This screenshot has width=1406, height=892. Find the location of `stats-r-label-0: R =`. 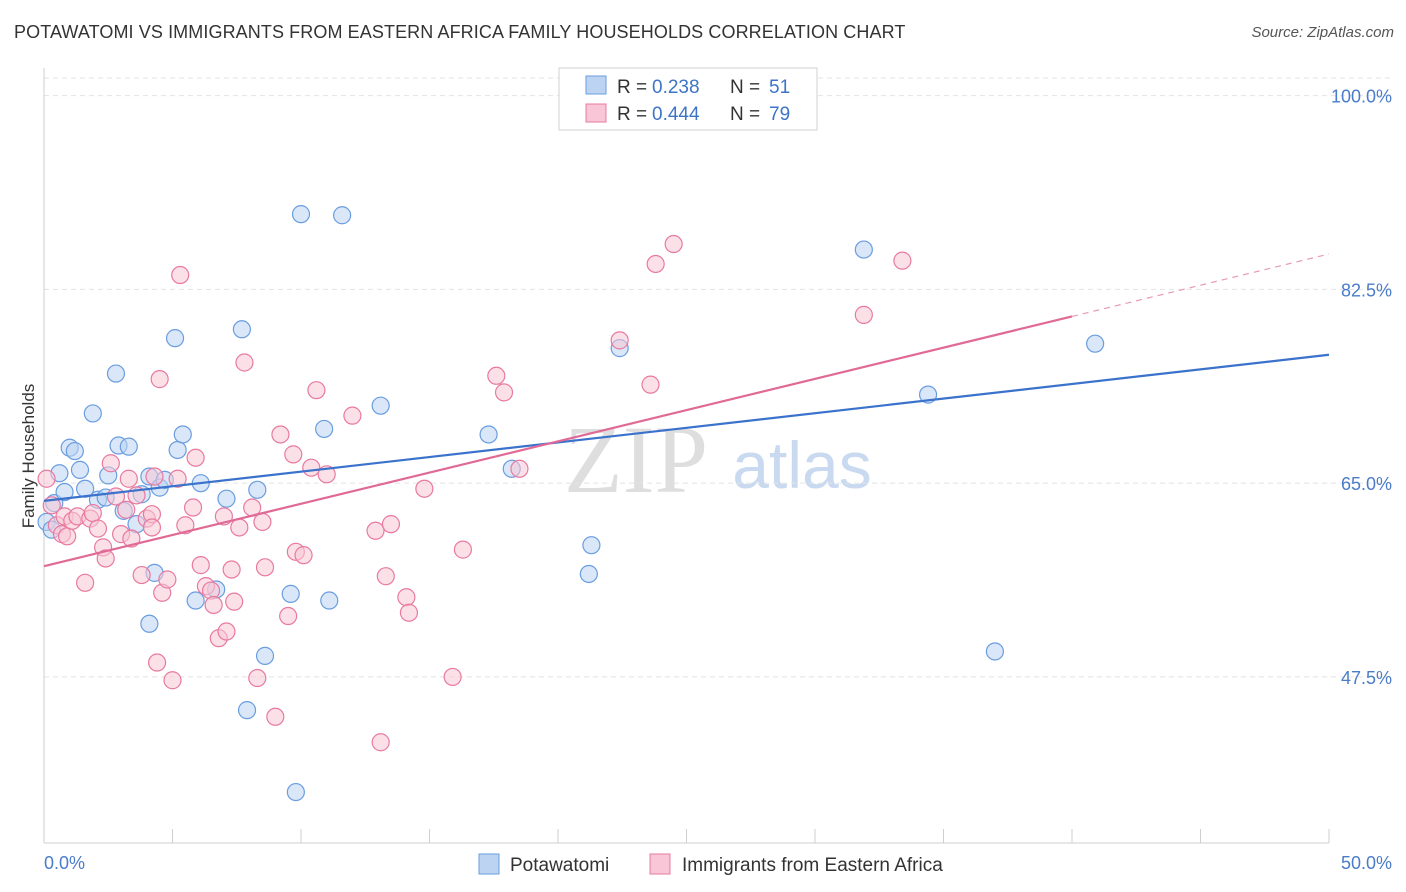

stats-r-label-0: R = is located at coordinates (632, 87).